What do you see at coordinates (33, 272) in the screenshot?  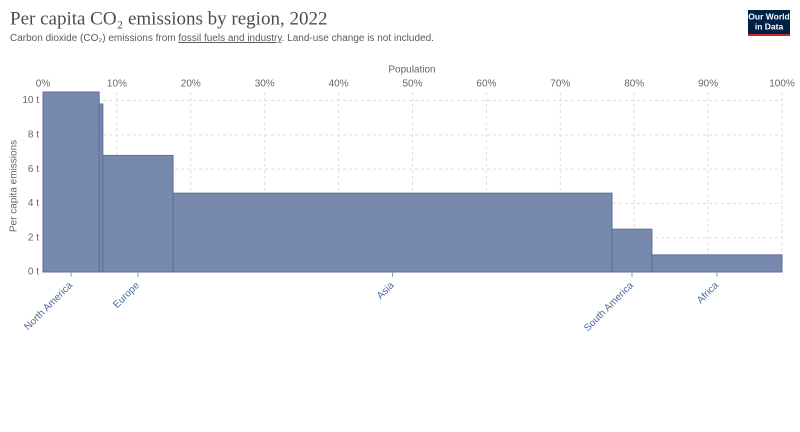 I see `y-tick-label: 0 t` at bounding box center [33, 272].